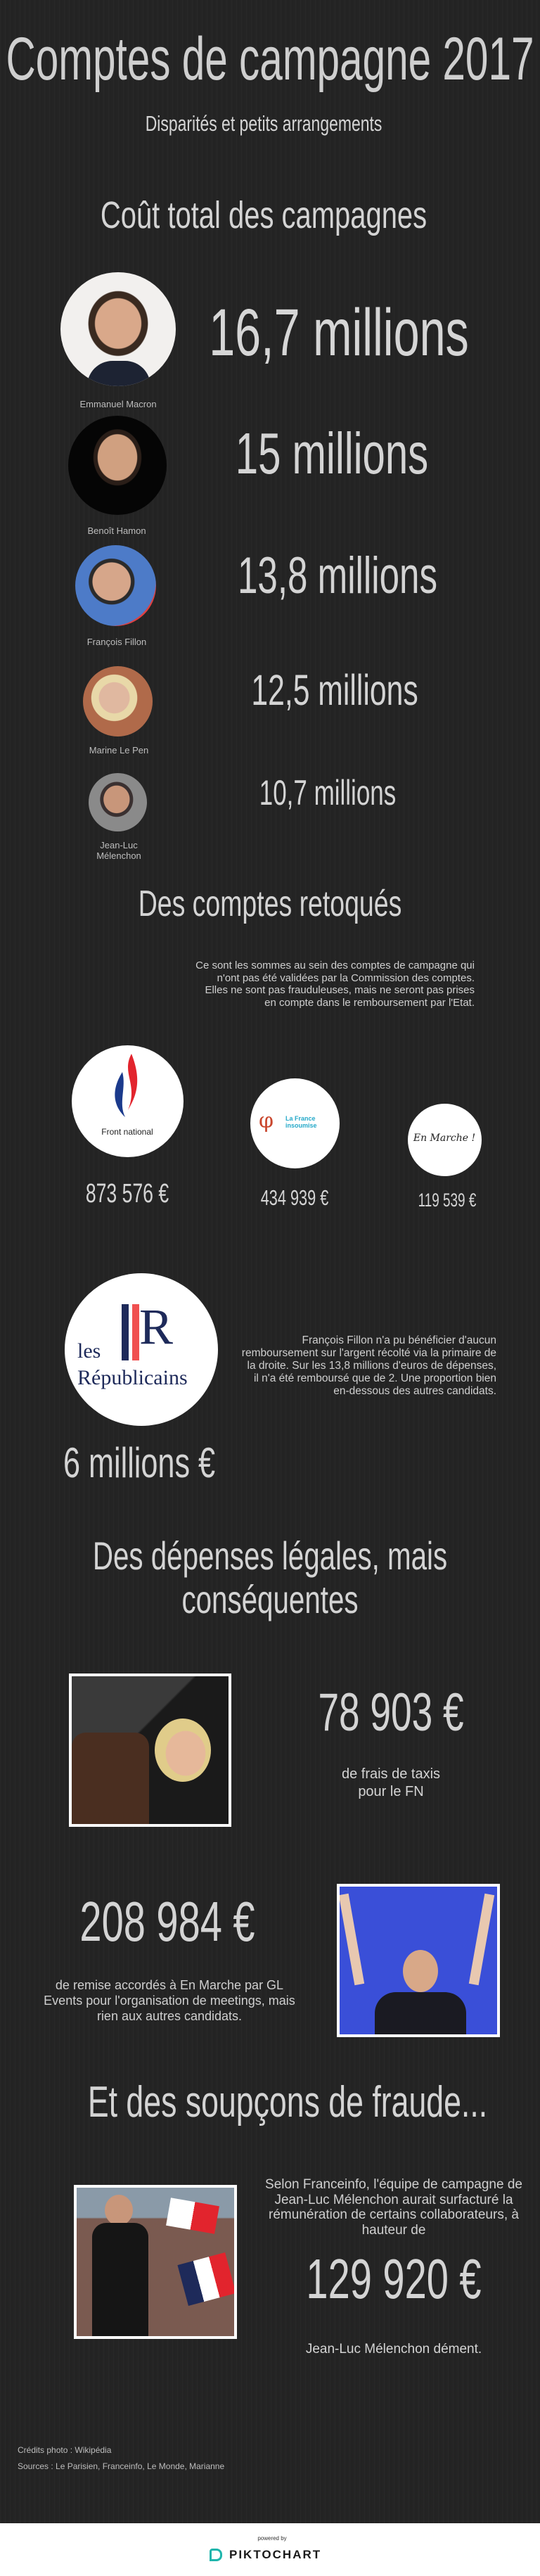 The width and height of the screenshot is (540, 2576). What do you see at coordinates (328, 792) in the screenshot?
I see `candidate-amount: 10,7 millions` at bounding box center [328, 792].